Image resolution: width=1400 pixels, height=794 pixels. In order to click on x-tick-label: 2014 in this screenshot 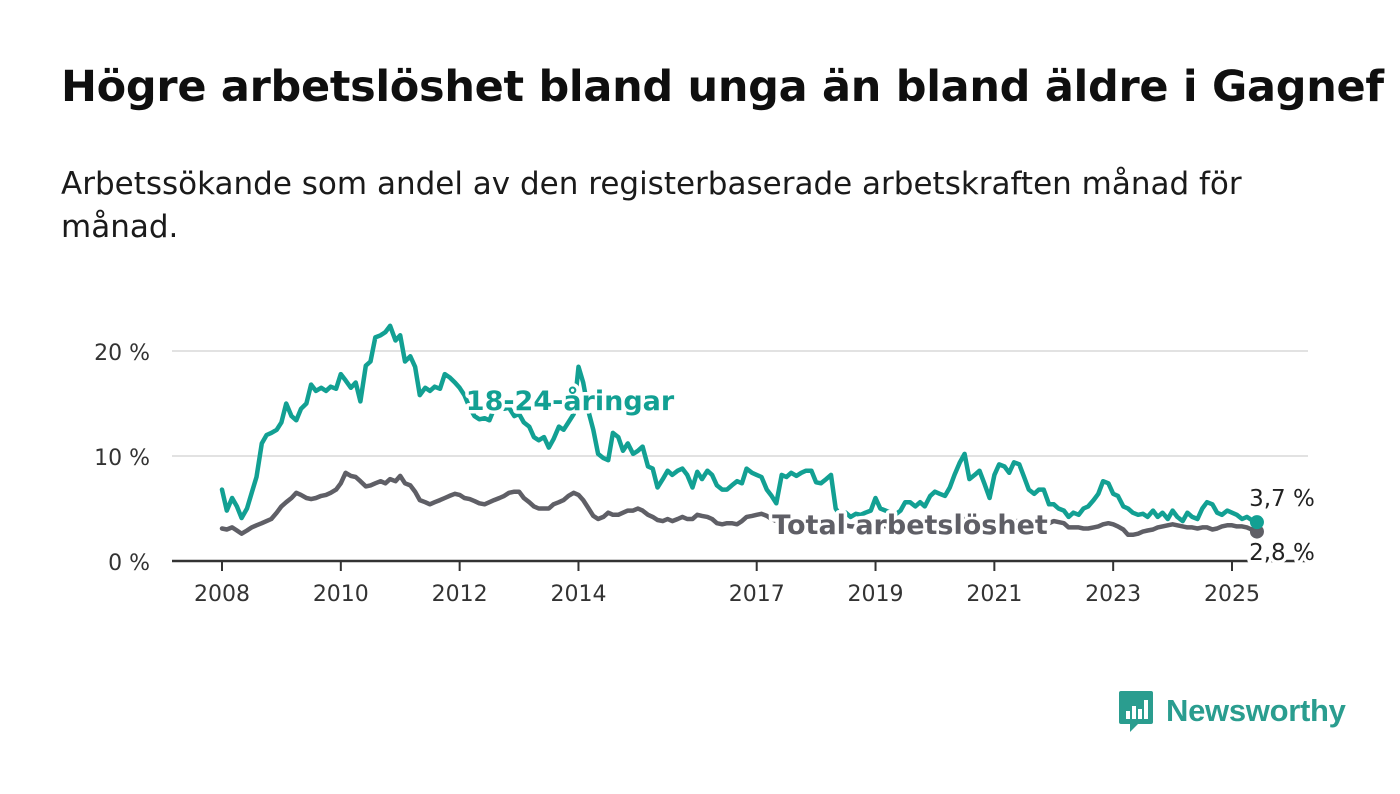, I will do `click(578, 594)`.